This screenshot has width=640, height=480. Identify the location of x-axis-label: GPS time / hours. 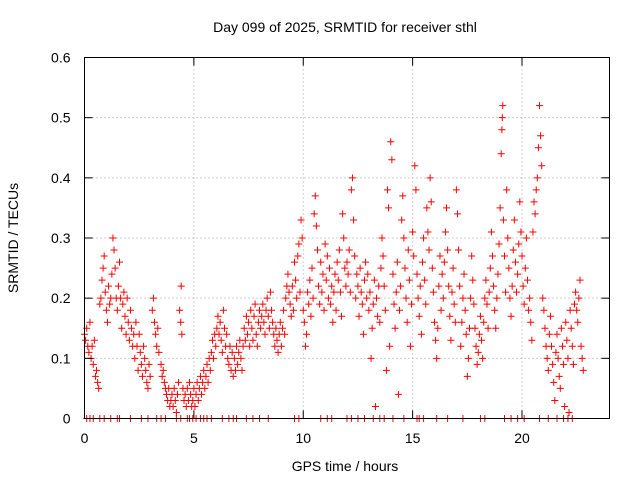
(345, 466).